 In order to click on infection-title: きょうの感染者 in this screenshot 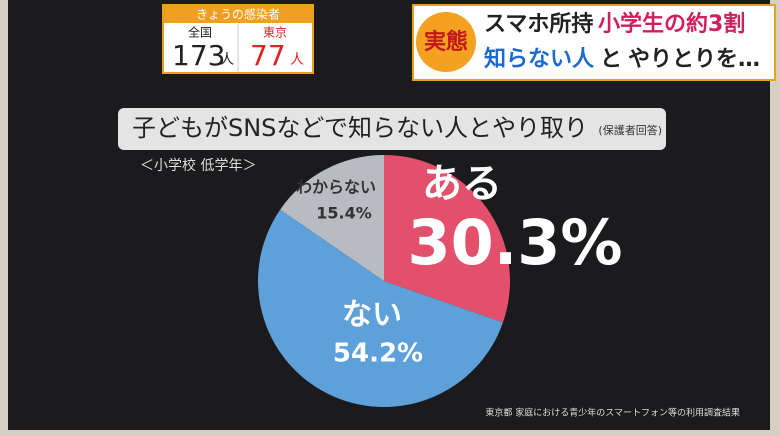, I will do `click(238, 14)`.